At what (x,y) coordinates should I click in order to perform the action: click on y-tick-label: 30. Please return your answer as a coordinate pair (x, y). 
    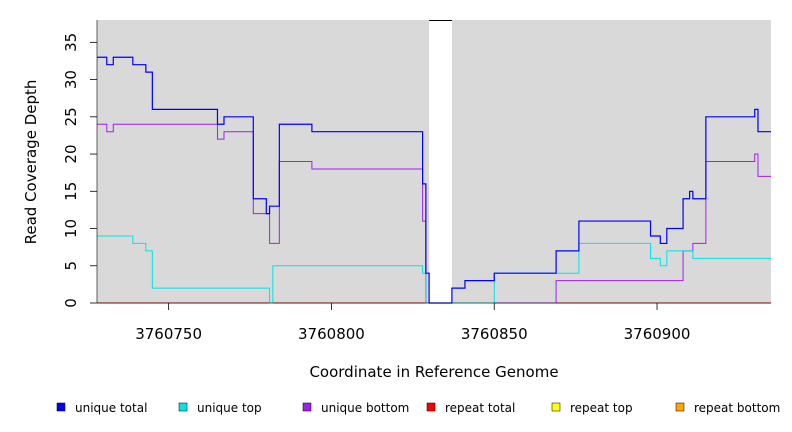
    Looking at the image, I should click on (71, 79).